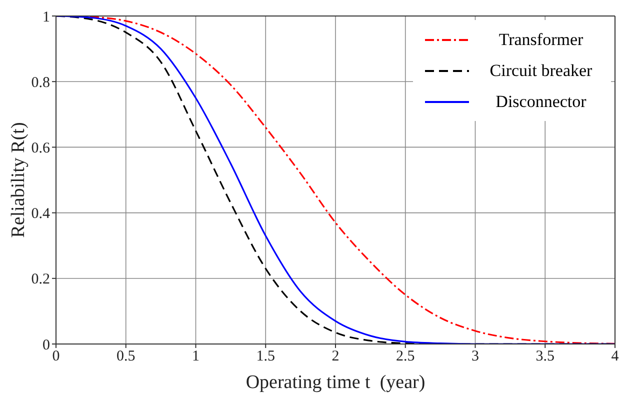 Image resolution: width=627 pixels, height=408 pixels. Describe the element at coordinates (336, 382) in the screenshot. I see `x-axis-title: Operating time t (year)` at that location.